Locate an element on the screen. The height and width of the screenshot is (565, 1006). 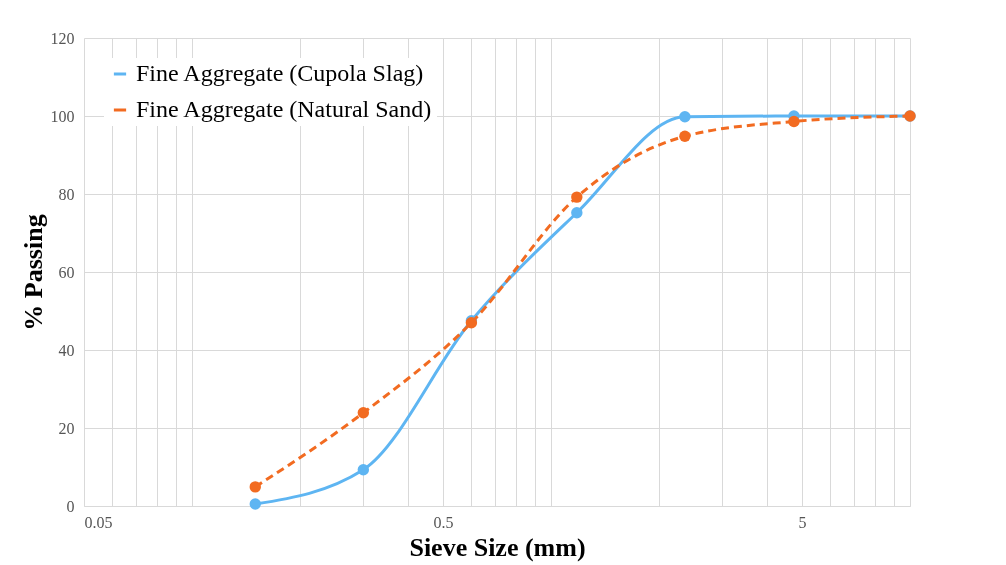
x-tick-label: 5 is located at coordinates (802, 522).